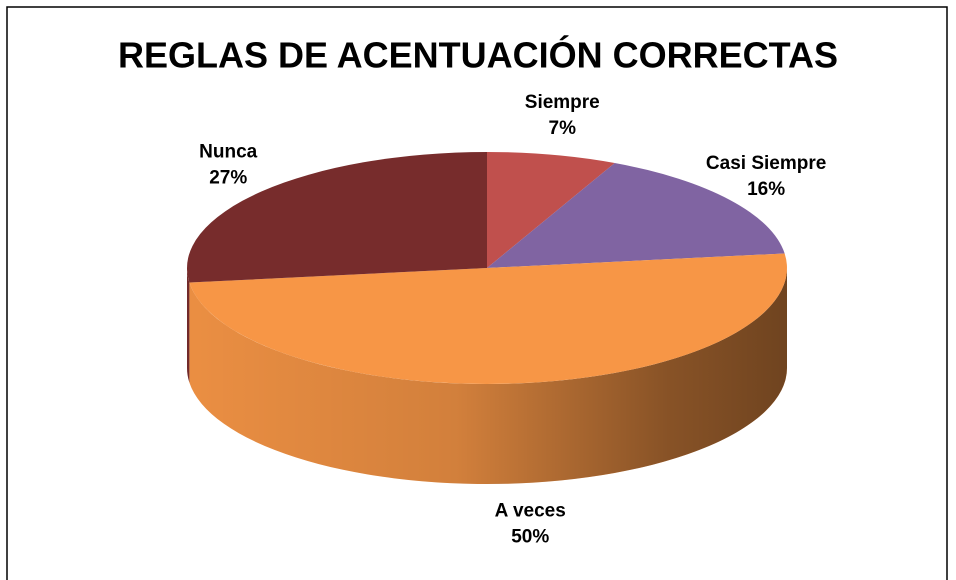 The width and height of the screenshot is (956, 580). What do you see at coordinates (563, 128) in the screenshot?
I see `slice-value-label: 7%` at bounding box center [563, 128].